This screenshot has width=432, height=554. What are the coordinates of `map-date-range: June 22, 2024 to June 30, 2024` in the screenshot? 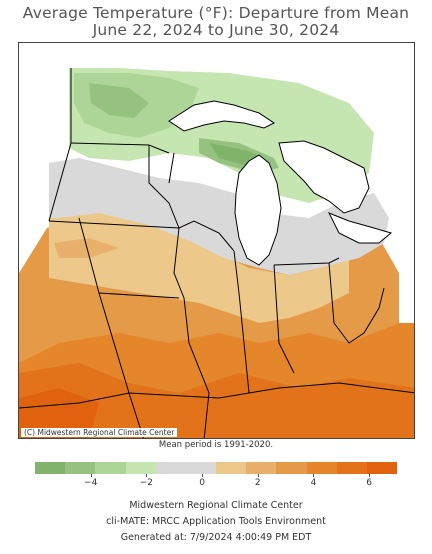 It's located at (216, 30).